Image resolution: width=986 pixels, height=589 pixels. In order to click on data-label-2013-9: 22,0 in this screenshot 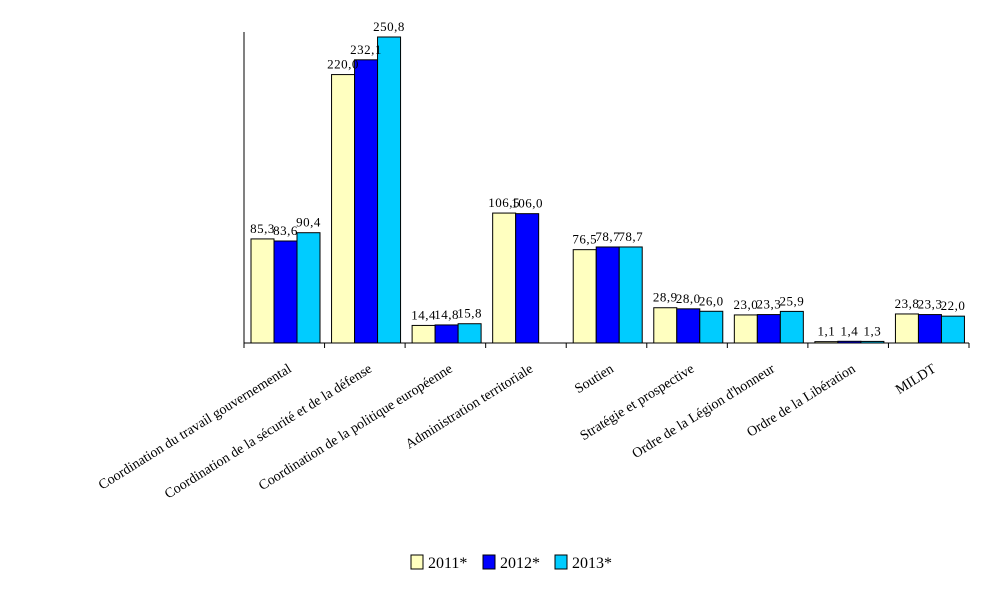, I will do `click(953, 305)`.